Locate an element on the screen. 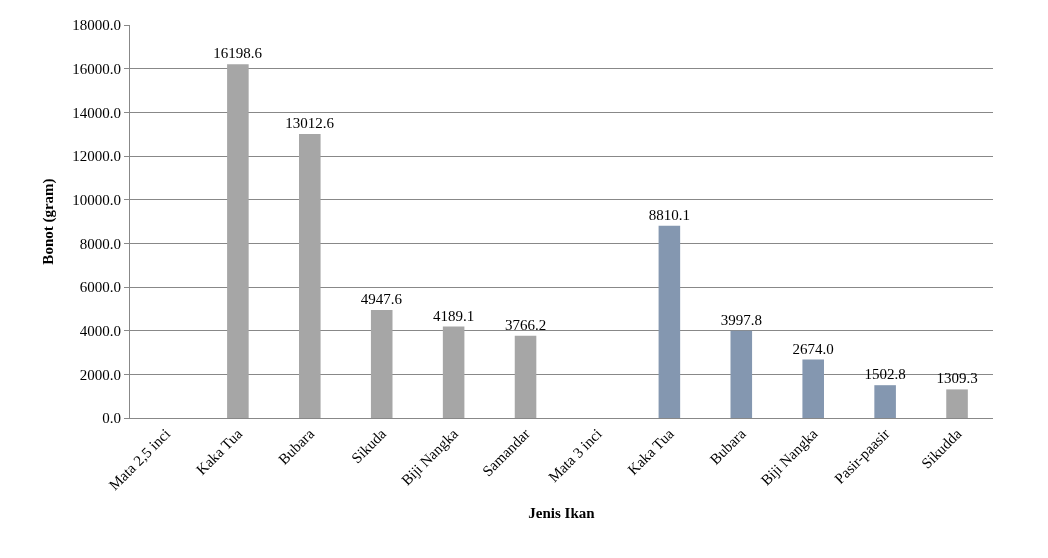  y-axis-title: Bonot (gram) is located at coordinates (48, 221).